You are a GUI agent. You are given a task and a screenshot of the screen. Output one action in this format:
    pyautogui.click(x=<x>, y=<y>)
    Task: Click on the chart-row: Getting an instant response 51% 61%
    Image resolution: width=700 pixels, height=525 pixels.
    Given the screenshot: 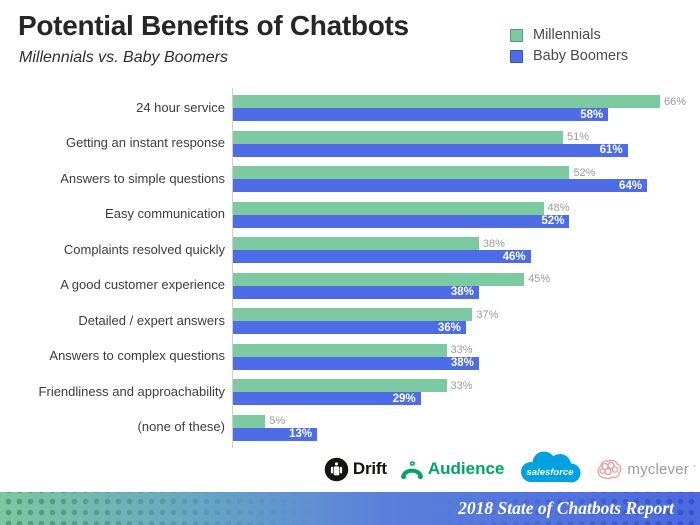 What is the action you would take?
    pyautogui.click(x=350, y=143)
    